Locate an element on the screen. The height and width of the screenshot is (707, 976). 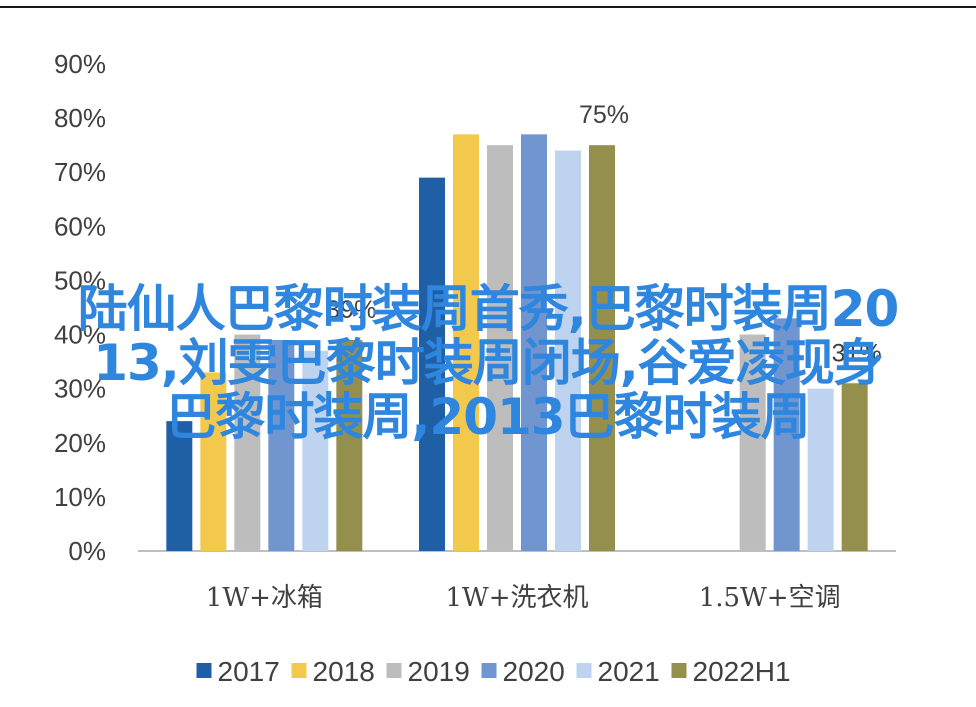
data-label: 31% is located at coordinates (857, 353).